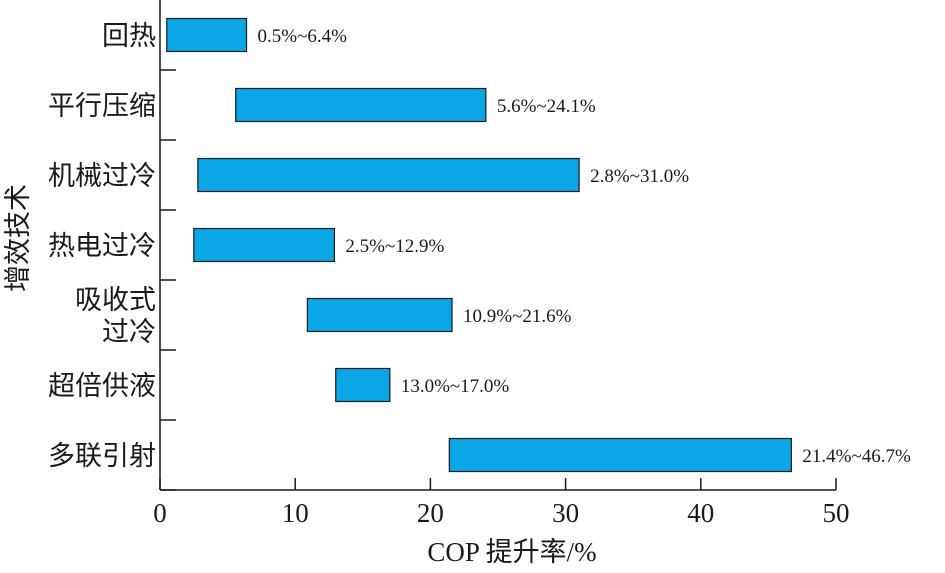  Describe the element at coordinates (639, 176) in the screenshot. I see `data-label-3: 2.8%~31.0%` at that location.